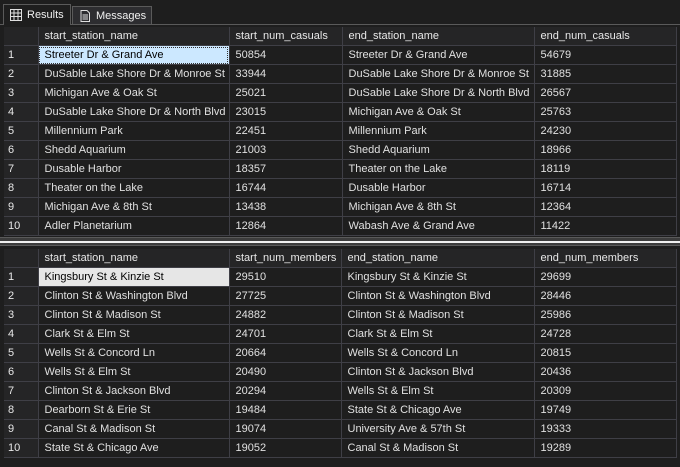 The width and height of the screenshot is (680, 467). What do you see at coordinates (438, 36) in the screenshot?
I see `column-header: end_station_name` at bounding box center [438, 36].